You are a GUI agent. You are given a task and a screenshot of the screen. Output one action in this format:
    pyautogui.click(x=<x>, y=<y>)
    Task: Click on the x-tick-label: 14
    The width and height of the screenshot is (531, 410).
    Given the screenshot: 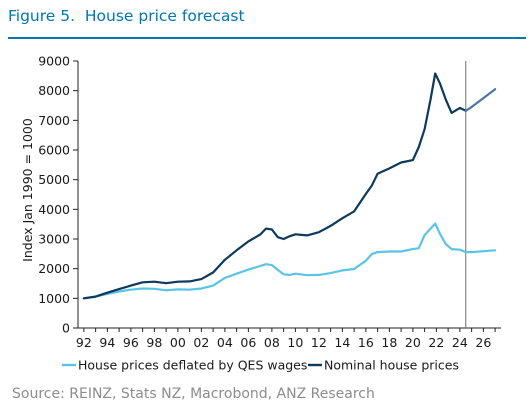 What is the action you would take?
    pyautogui.click(x=342, y=342)
    